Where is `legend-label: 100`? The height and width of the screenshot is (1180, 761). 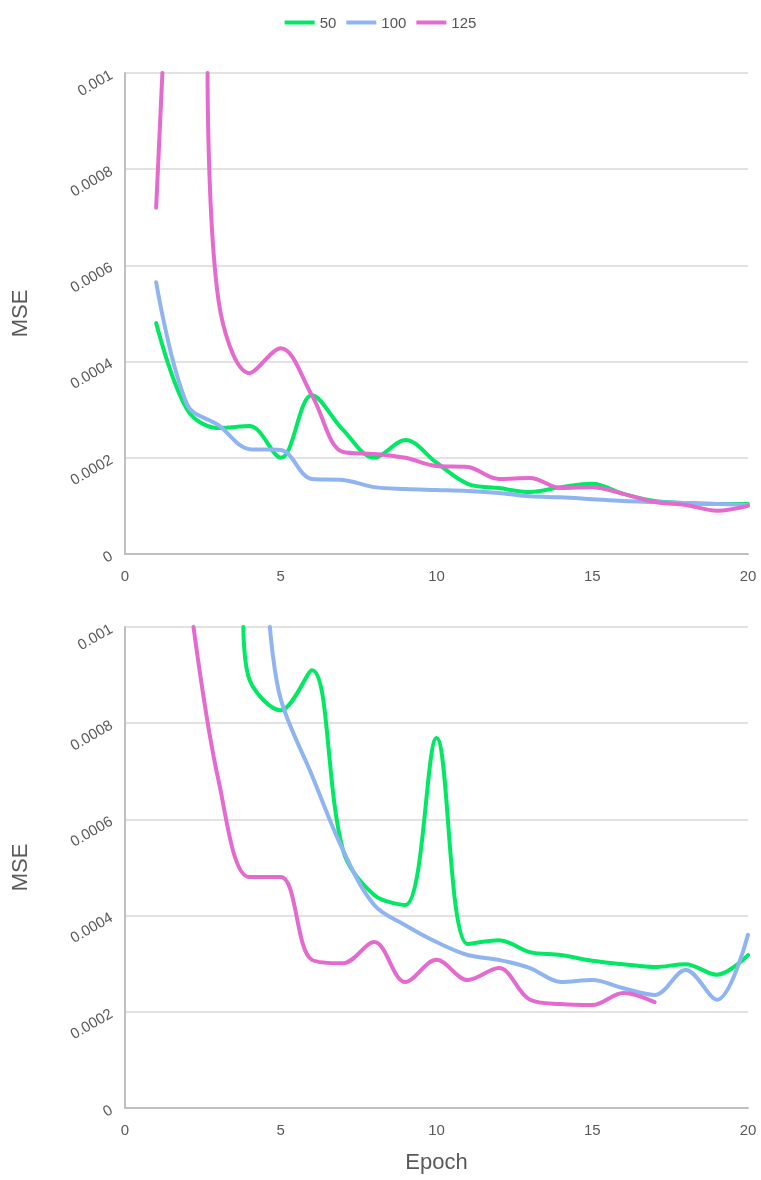 legend-label: 100 is located at coordinates (394, 22).